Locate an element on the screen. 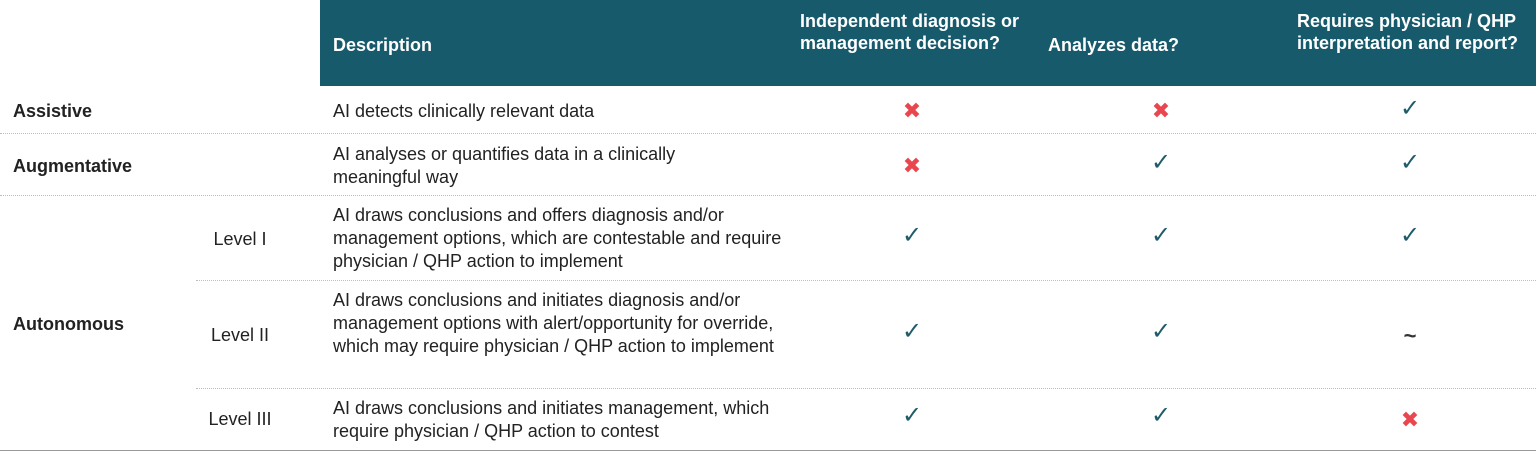  header-description: Description is located at coordinates (383, 45).